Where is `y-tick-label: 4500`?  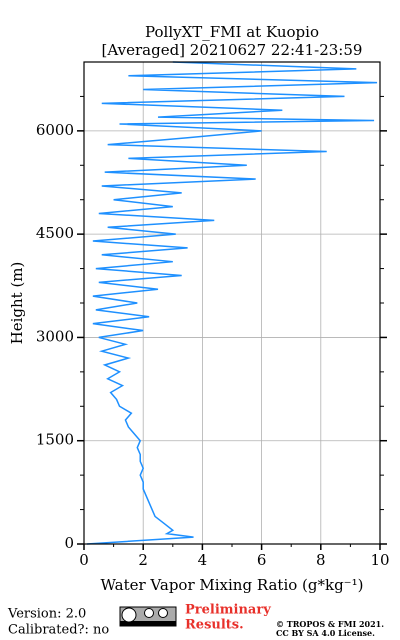 y-tick-label: 4500 is located at coordinates (55, 233).